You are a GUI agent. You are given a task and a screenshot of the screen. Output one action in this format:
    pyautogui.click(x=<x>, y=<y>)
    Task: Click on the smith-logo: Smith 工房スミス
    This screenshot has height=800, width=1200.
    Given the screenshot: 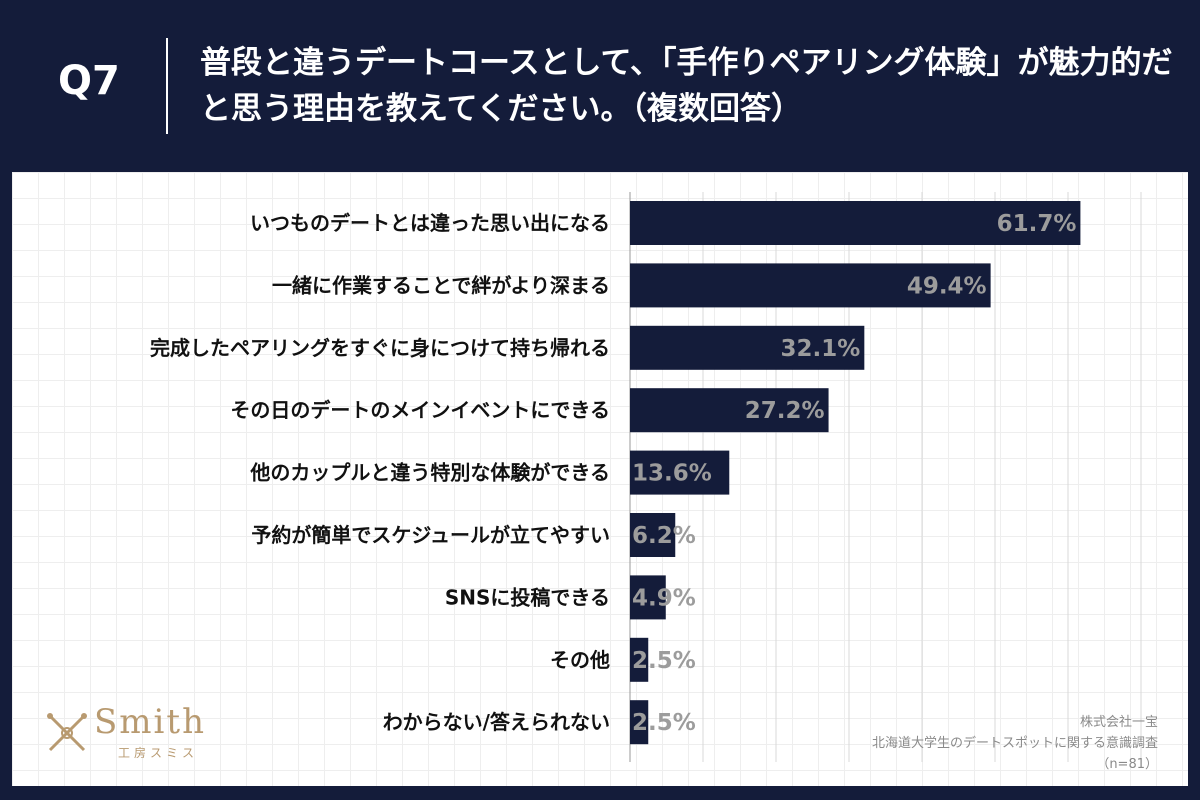 What is the action you would take?
    pyautogui.click(x=138, y=734)
    